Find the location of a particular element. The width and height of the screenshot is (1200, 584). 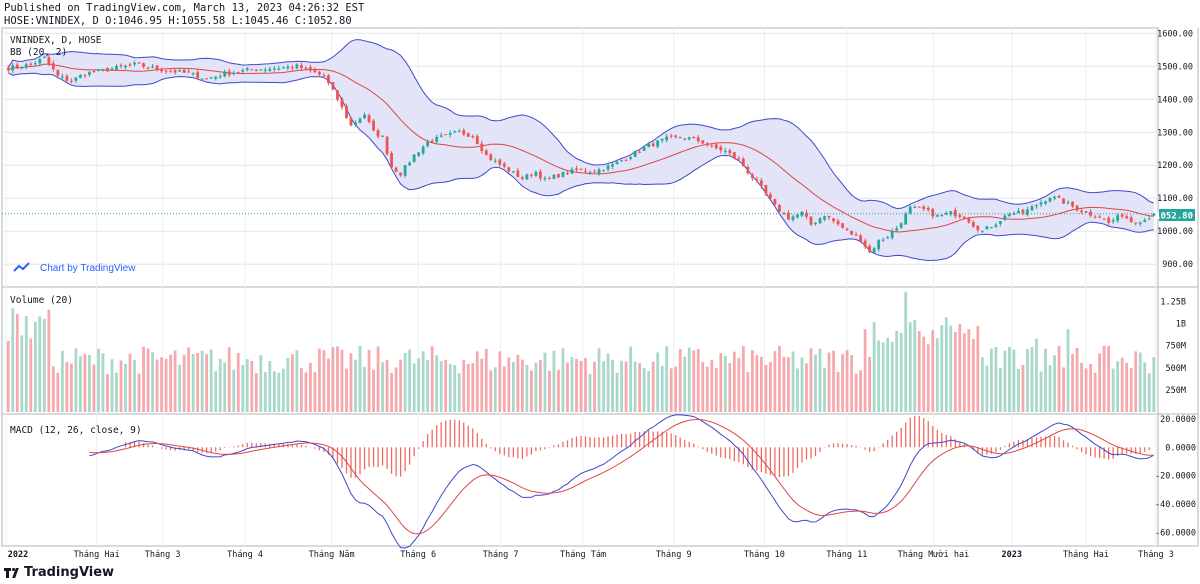

time-tick-label: Tháng 7 is located at coordinates (501, 555).